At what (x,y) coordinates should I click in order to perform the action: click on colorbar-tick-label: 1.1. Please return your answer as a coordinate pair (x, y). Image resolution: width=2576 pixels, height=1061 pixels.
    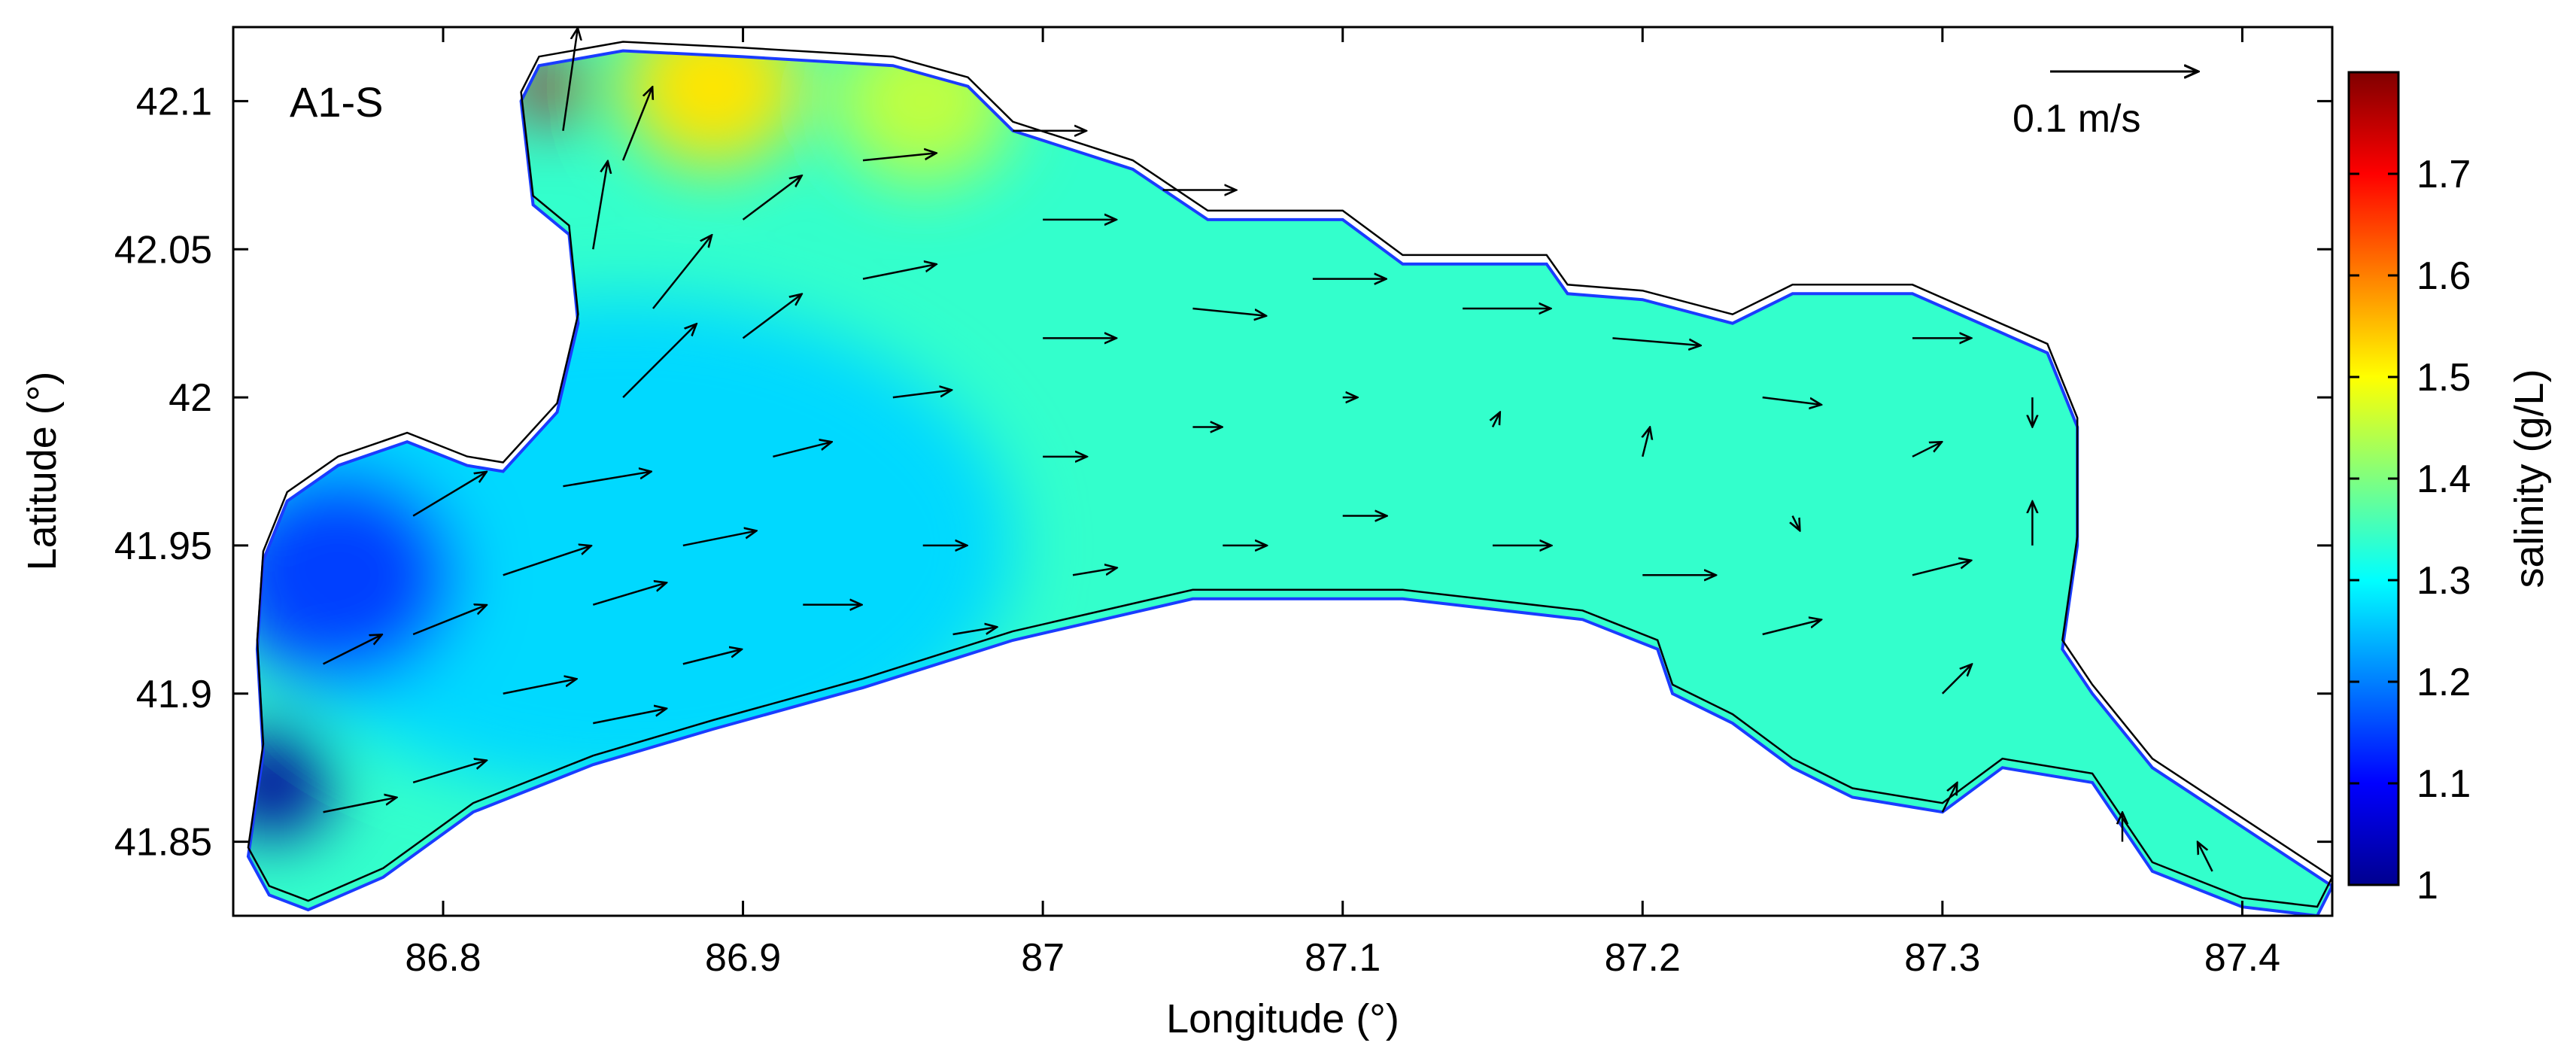
    Looking at the image, I should click on (2444, 784).